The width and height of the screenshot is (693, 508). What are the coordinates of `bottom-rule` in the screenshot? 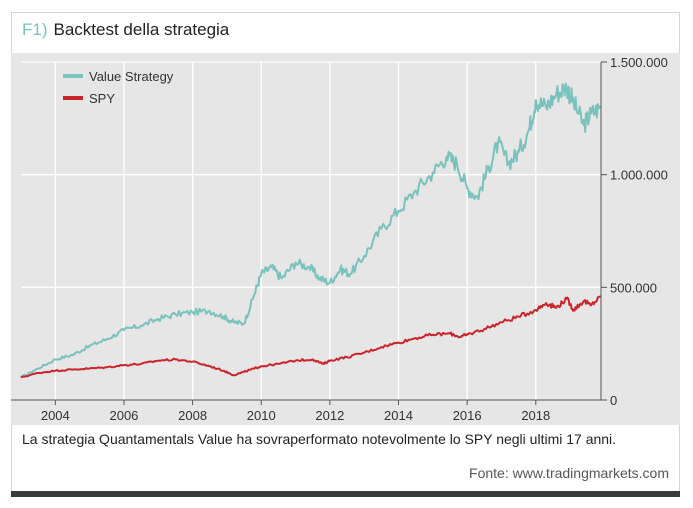 It's located at (345, 494).